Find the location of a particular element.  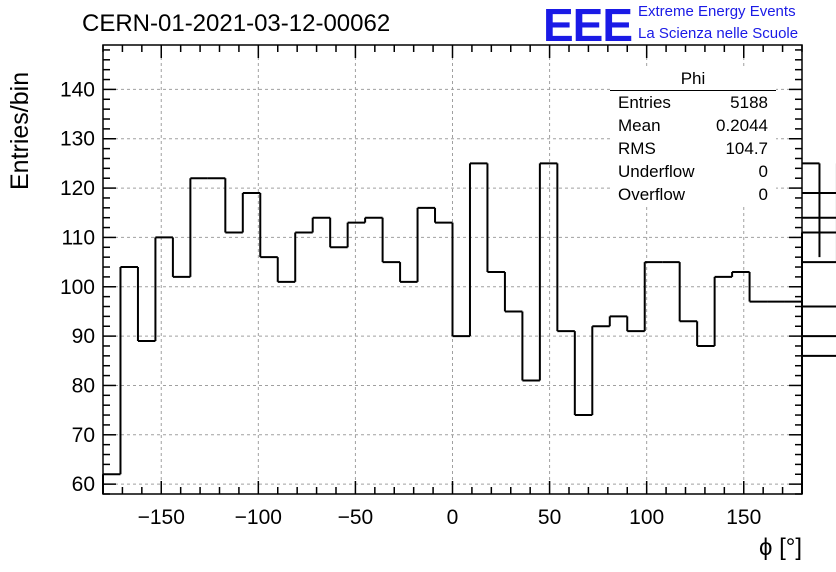

x-tick-label: −150 is located at coordinates (161, 517).